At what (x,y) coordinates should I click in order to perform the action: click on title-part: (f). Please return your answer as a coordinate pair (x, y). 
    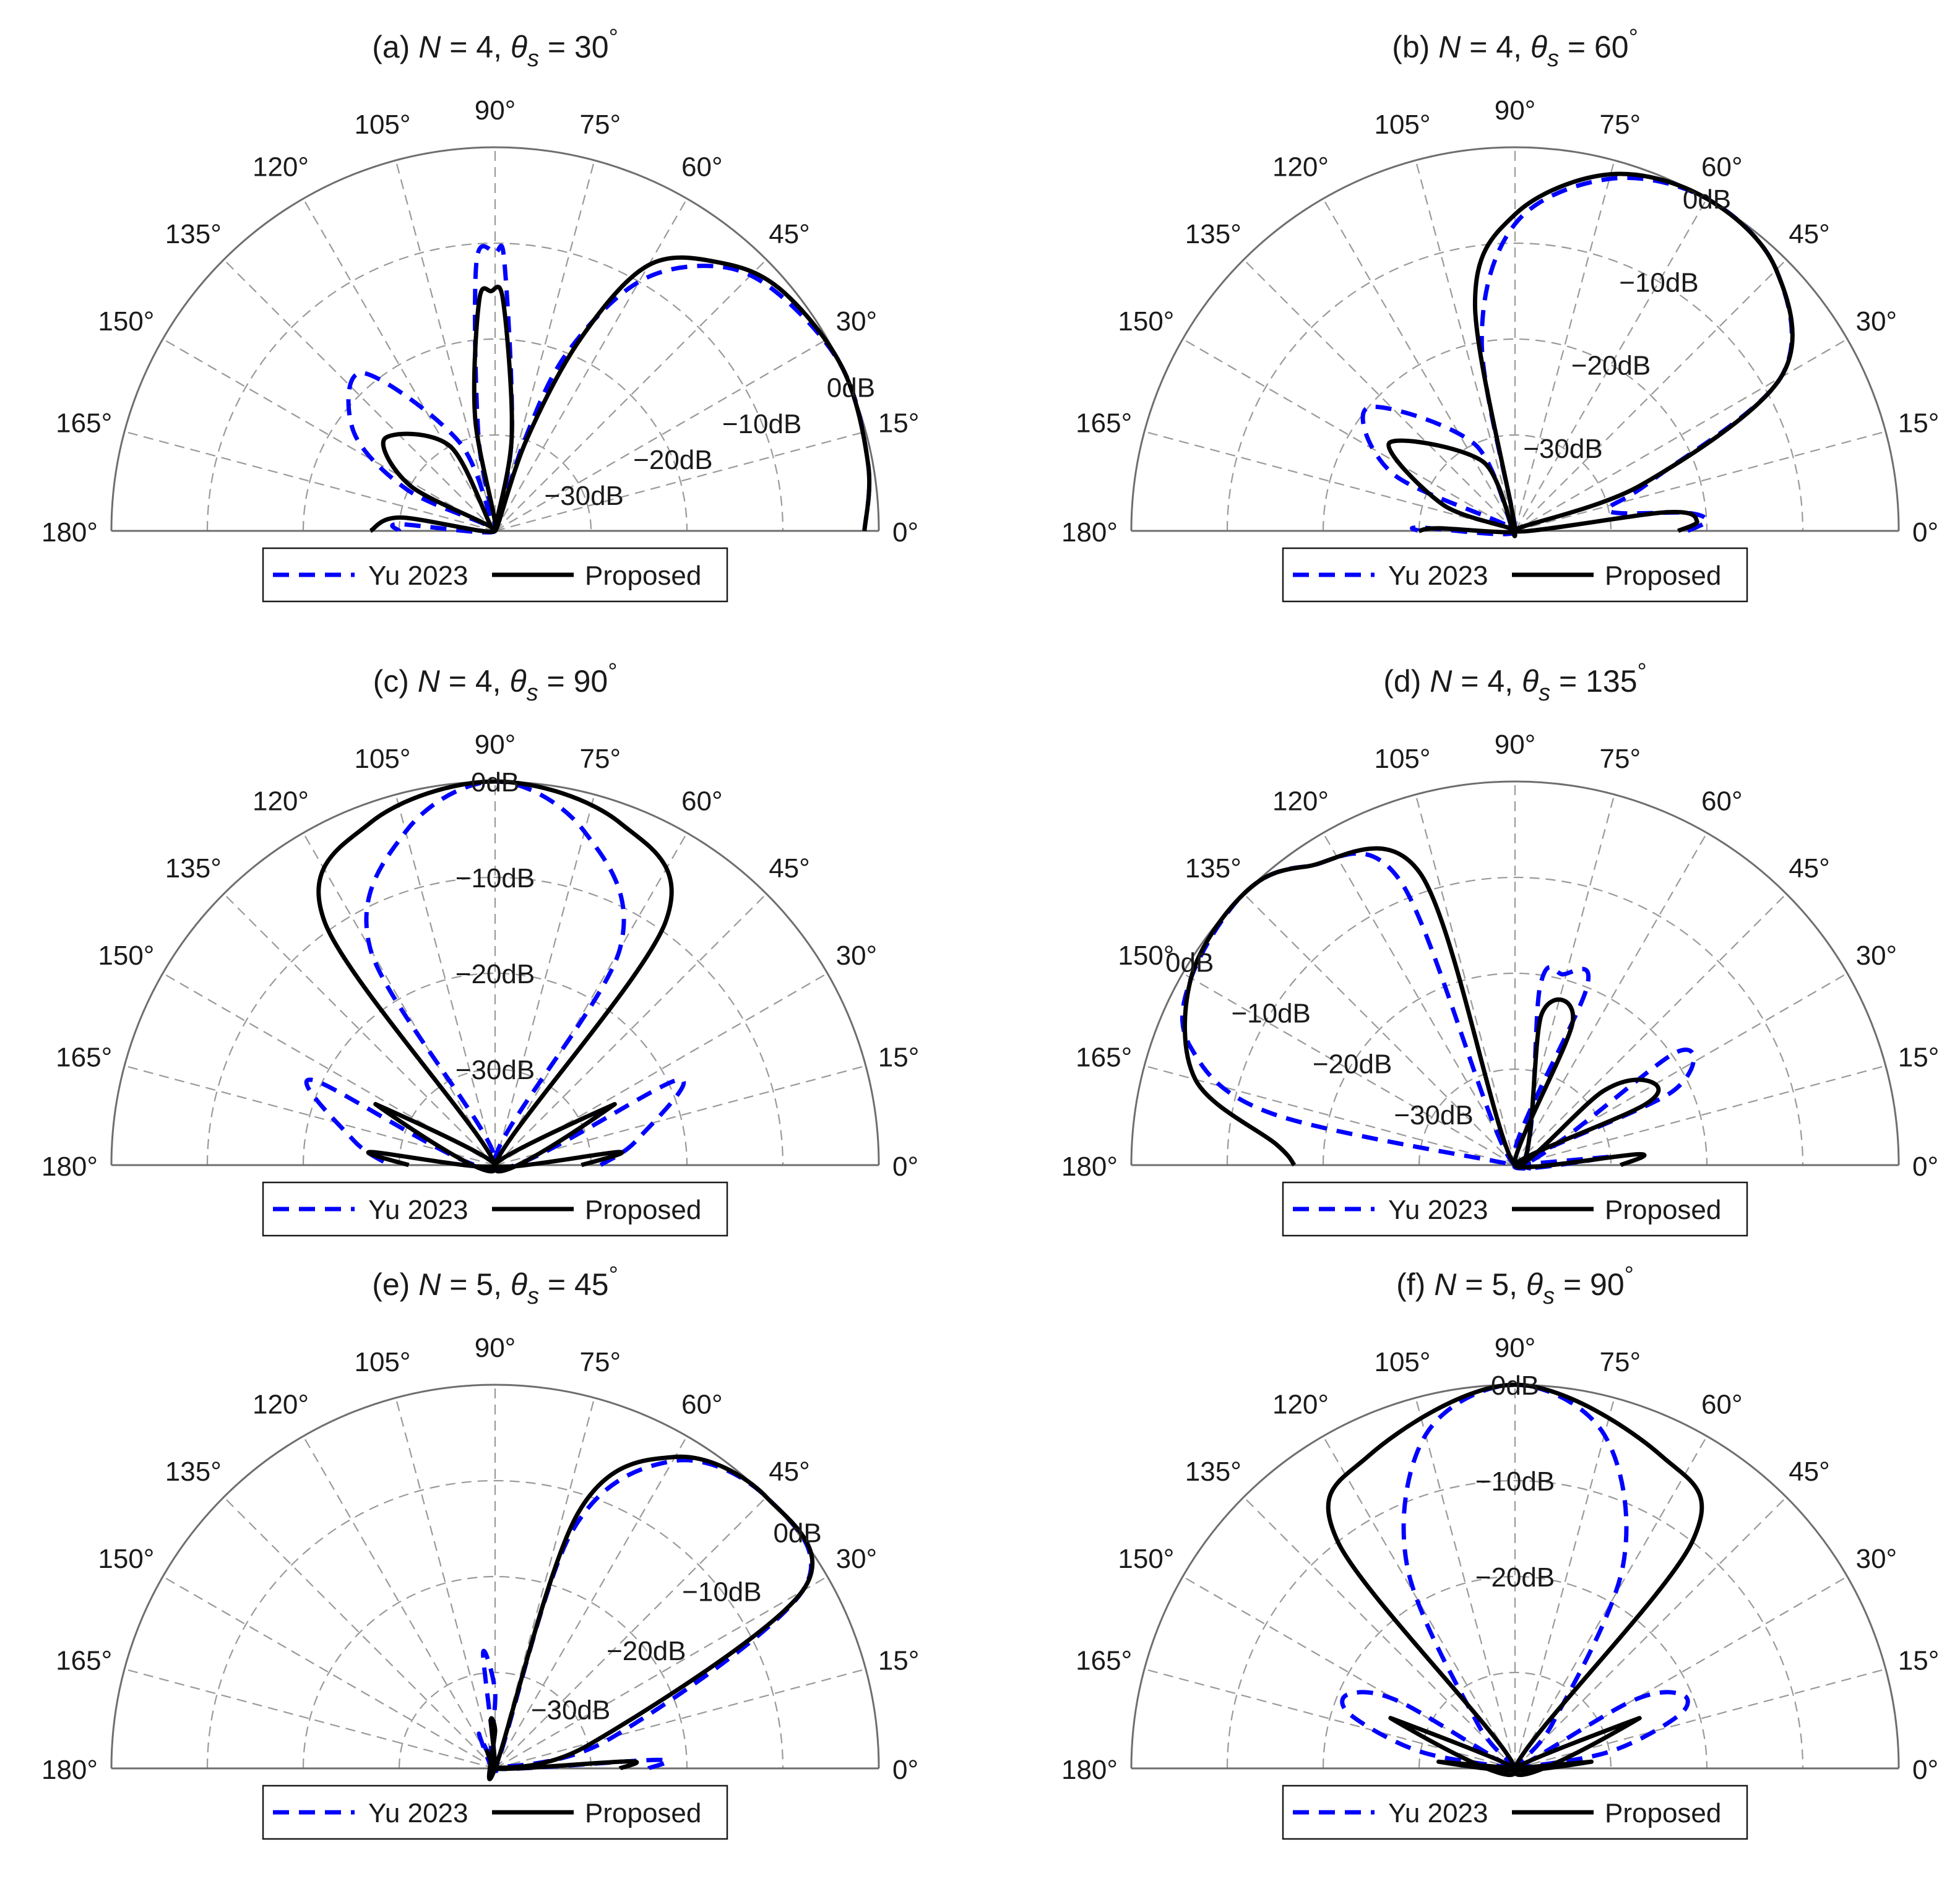
    Looking at the image, I should click on (1415, 1284).